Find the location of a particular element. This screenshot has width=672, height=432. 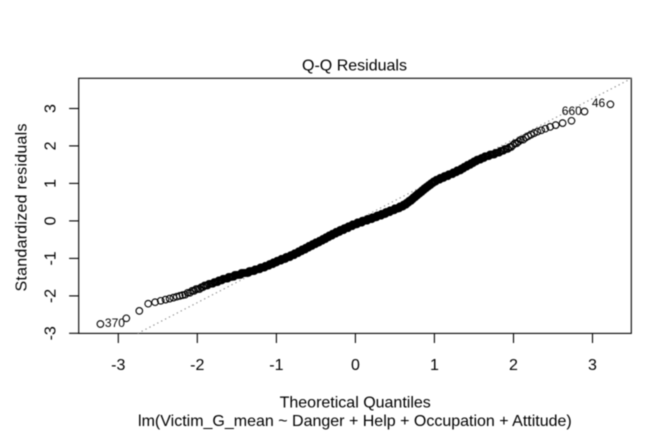

svg-text: Standardized residuals is located at coordinates (21, 208).